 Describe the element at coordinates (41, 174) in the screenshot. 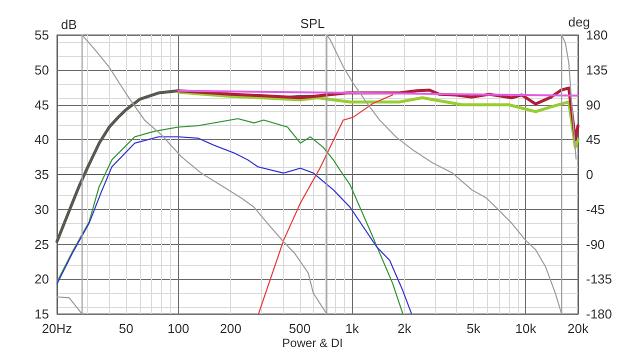

I see `y-tick-label: 35` at that location.